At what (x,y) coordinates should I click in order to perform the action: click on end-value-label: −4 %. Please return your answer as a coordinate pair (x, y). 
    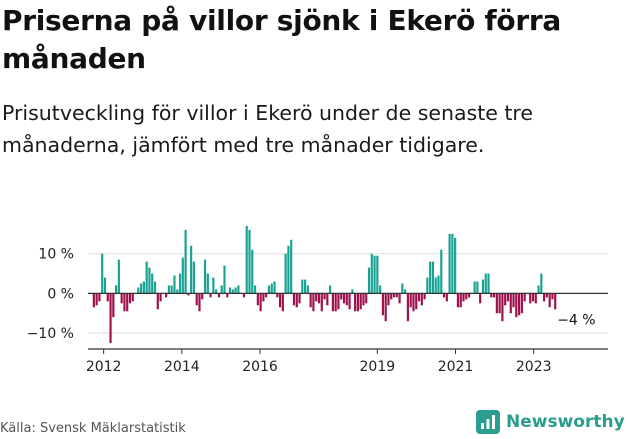
    Looking at the image, I should click on (576, 320).